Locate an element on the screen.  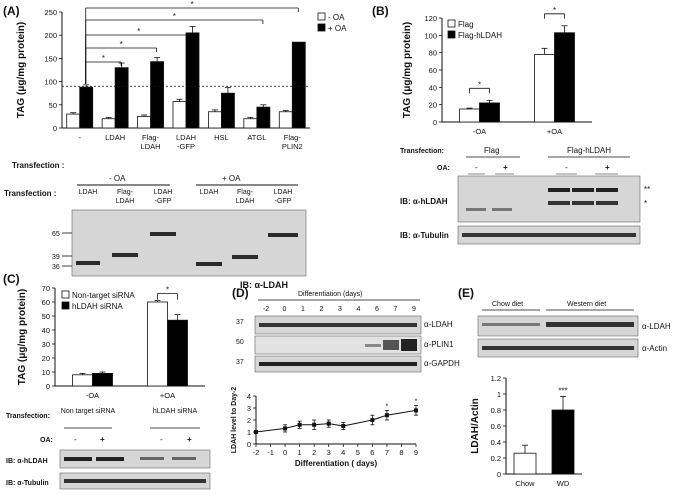
y-tick-label: 3 is located at coordinates (249, 408).